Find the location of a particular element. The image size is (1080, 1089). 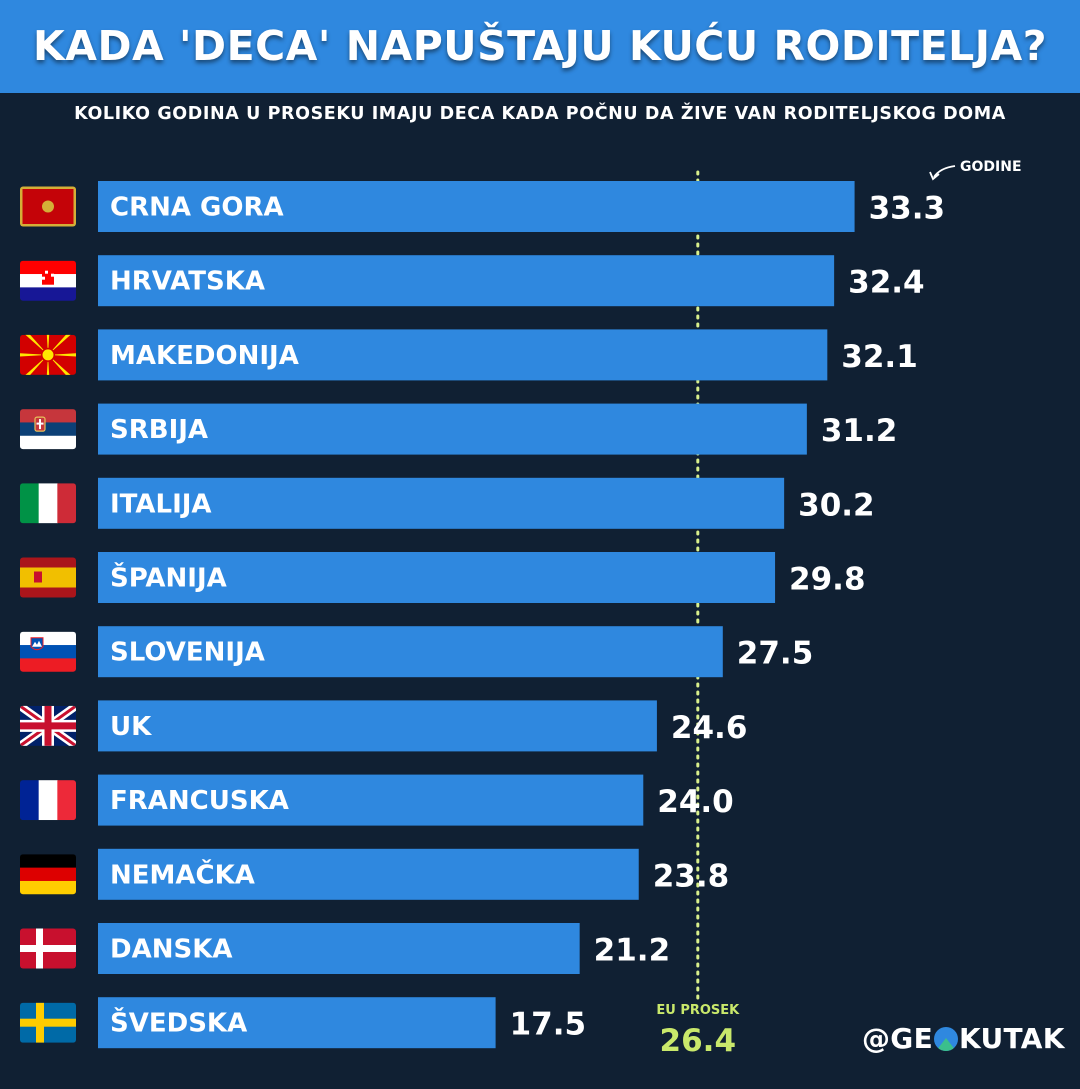

category-label: ŠPANIJA is located at coordinates (168, 578).